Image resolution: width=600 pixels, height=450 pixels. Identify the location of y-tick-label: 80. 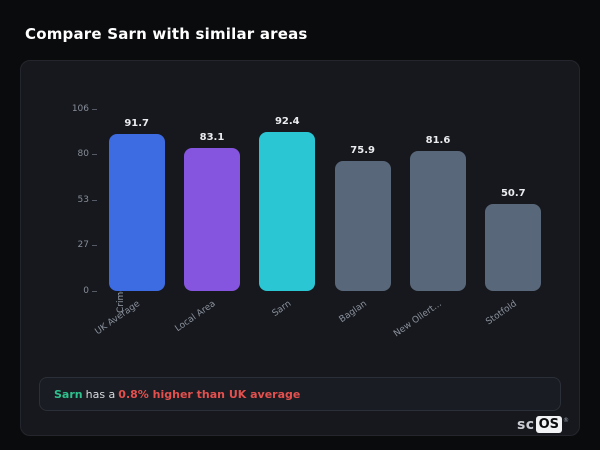
(75, 154).